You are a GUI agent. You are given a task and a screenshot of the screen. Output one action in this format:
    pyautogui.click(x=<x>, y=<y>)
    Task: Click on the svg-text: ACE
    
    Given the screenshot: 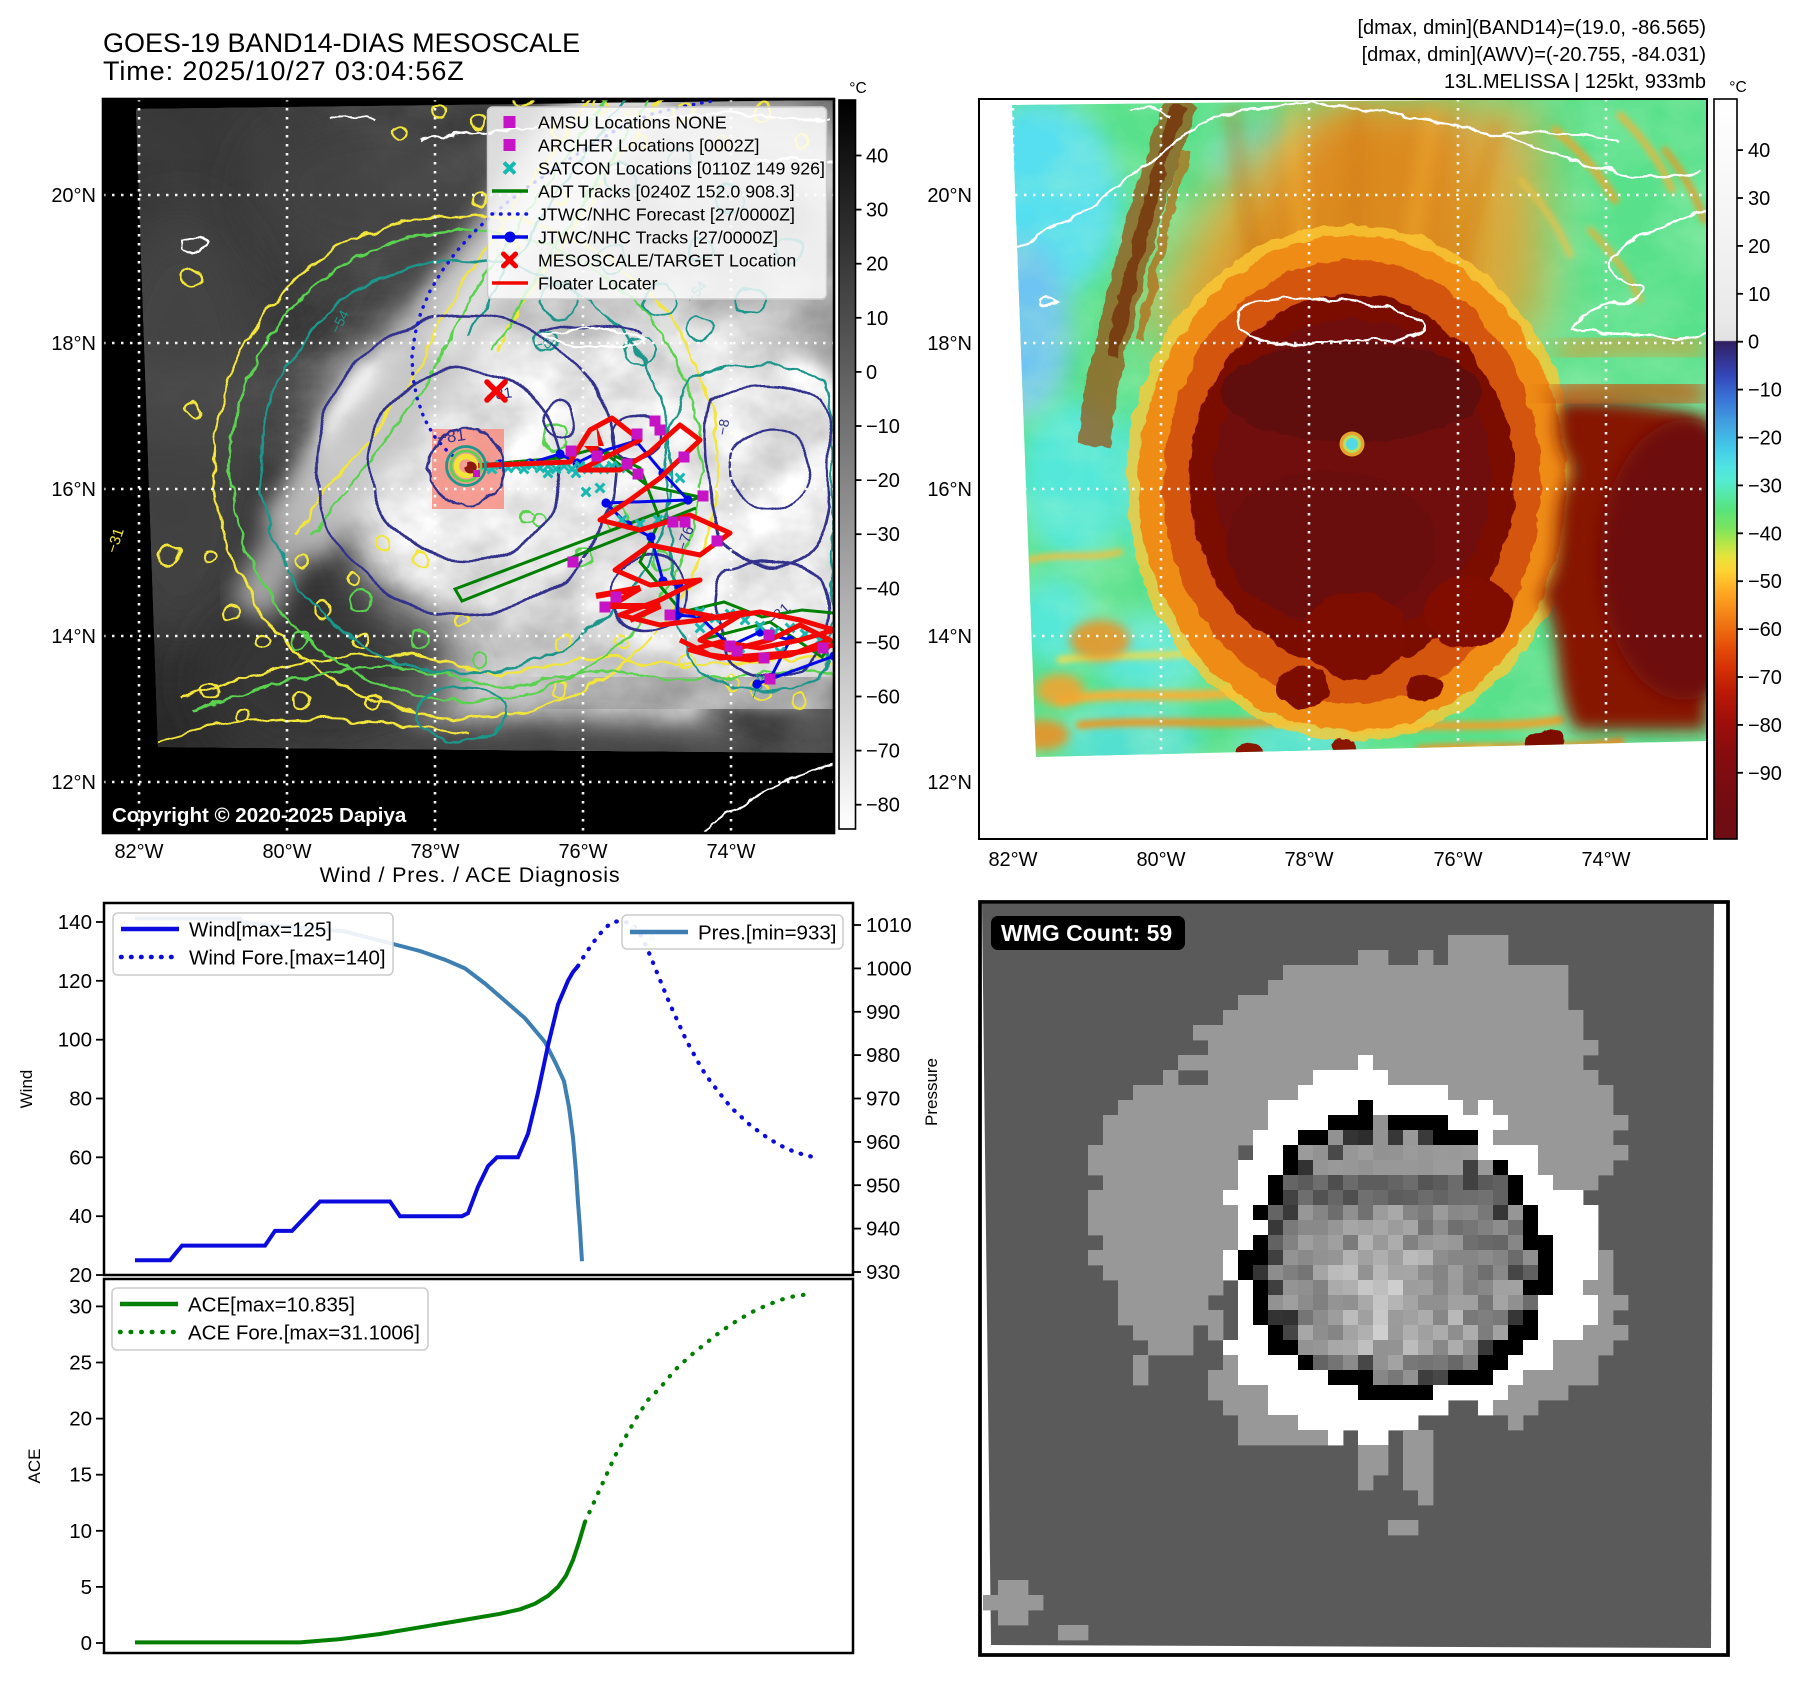 What is the action you would take?
    pyautogui.click(x=34, y=1466)
    